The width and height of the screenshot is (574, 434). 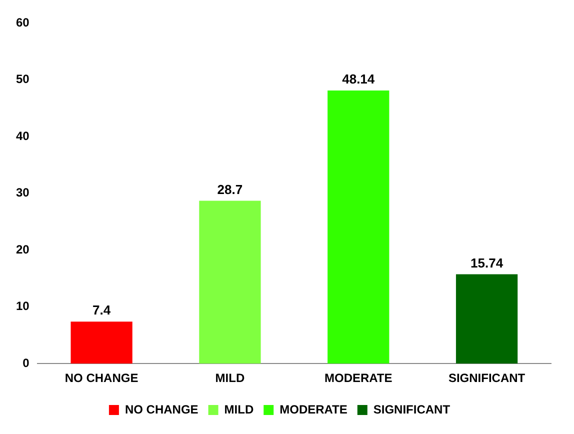 What do you see at coordinates (412, 409) in the screenshot?
I see `legend-label: SIGNIFICANT` at bounding box center [412, 409].